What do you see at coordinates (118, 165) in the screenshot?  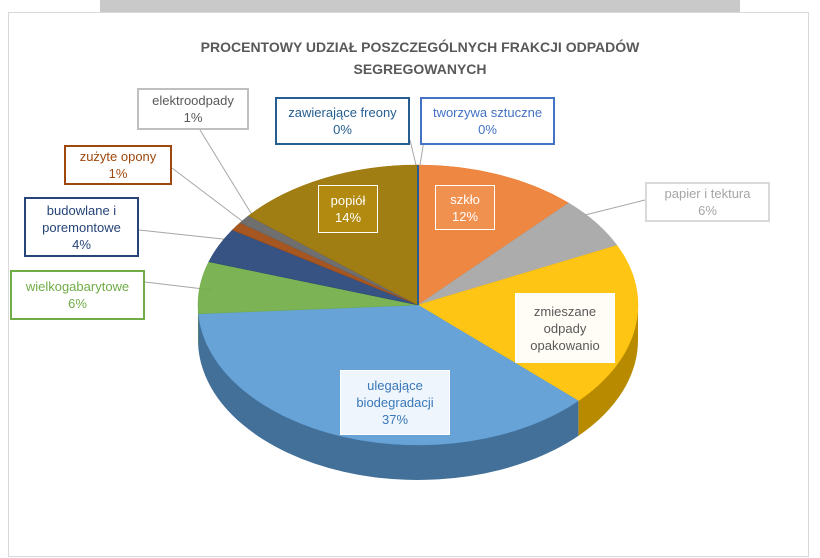 I see `data-label: zużyte opony 1%` at bounding box center [118, 165].